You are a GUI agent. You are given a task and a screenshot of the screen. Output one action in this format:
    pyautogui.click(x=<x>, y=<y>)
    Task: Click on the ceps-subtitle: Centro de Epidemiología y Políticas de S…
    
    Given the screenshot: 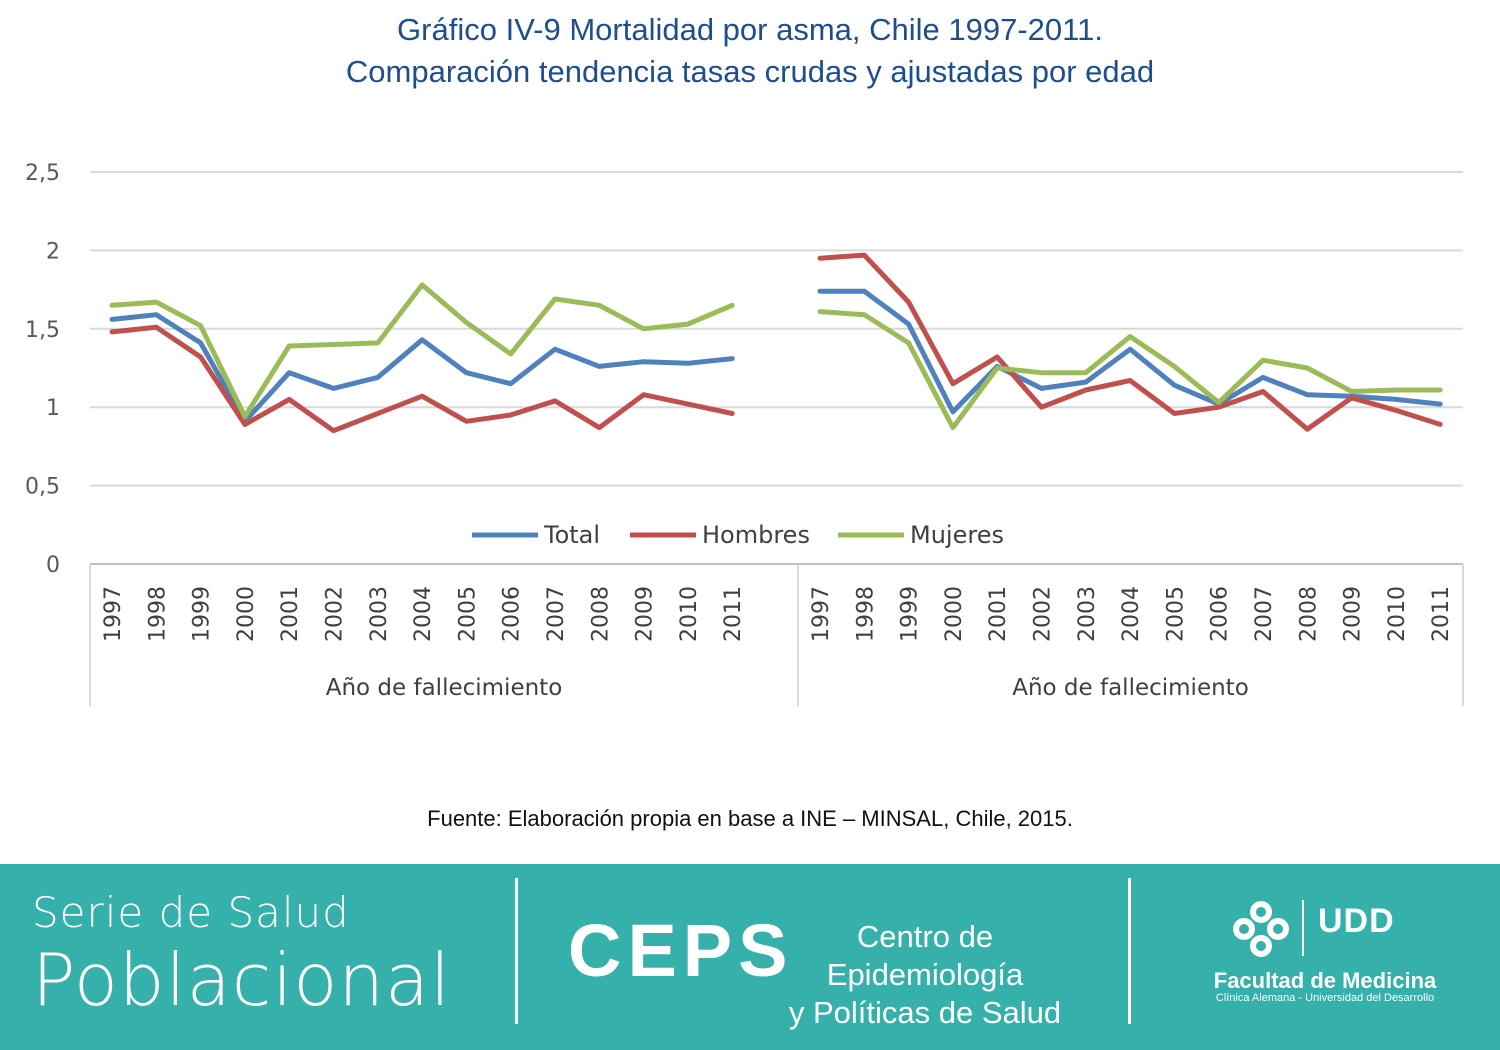 What is the action you would take?
    pyautogui.click(x=925, y=975)
    